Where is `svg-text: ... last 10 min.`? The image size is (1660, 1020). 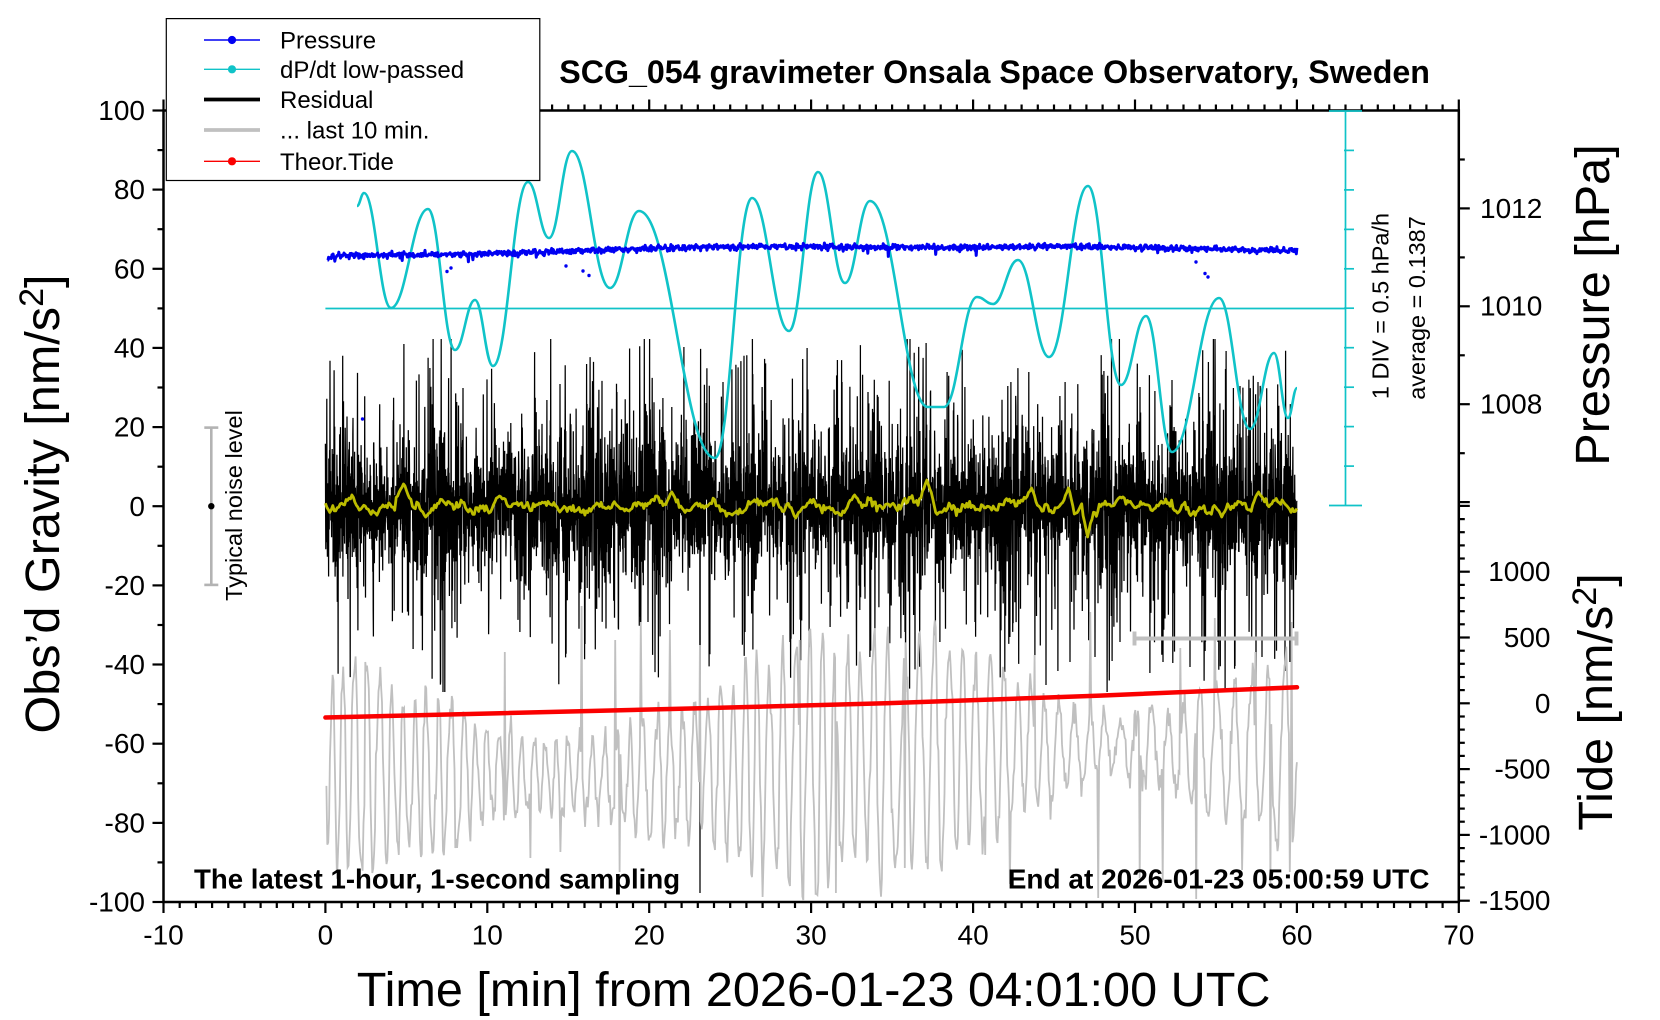 svg-text: ... last 10 min. is located at coordinates (354, 131).